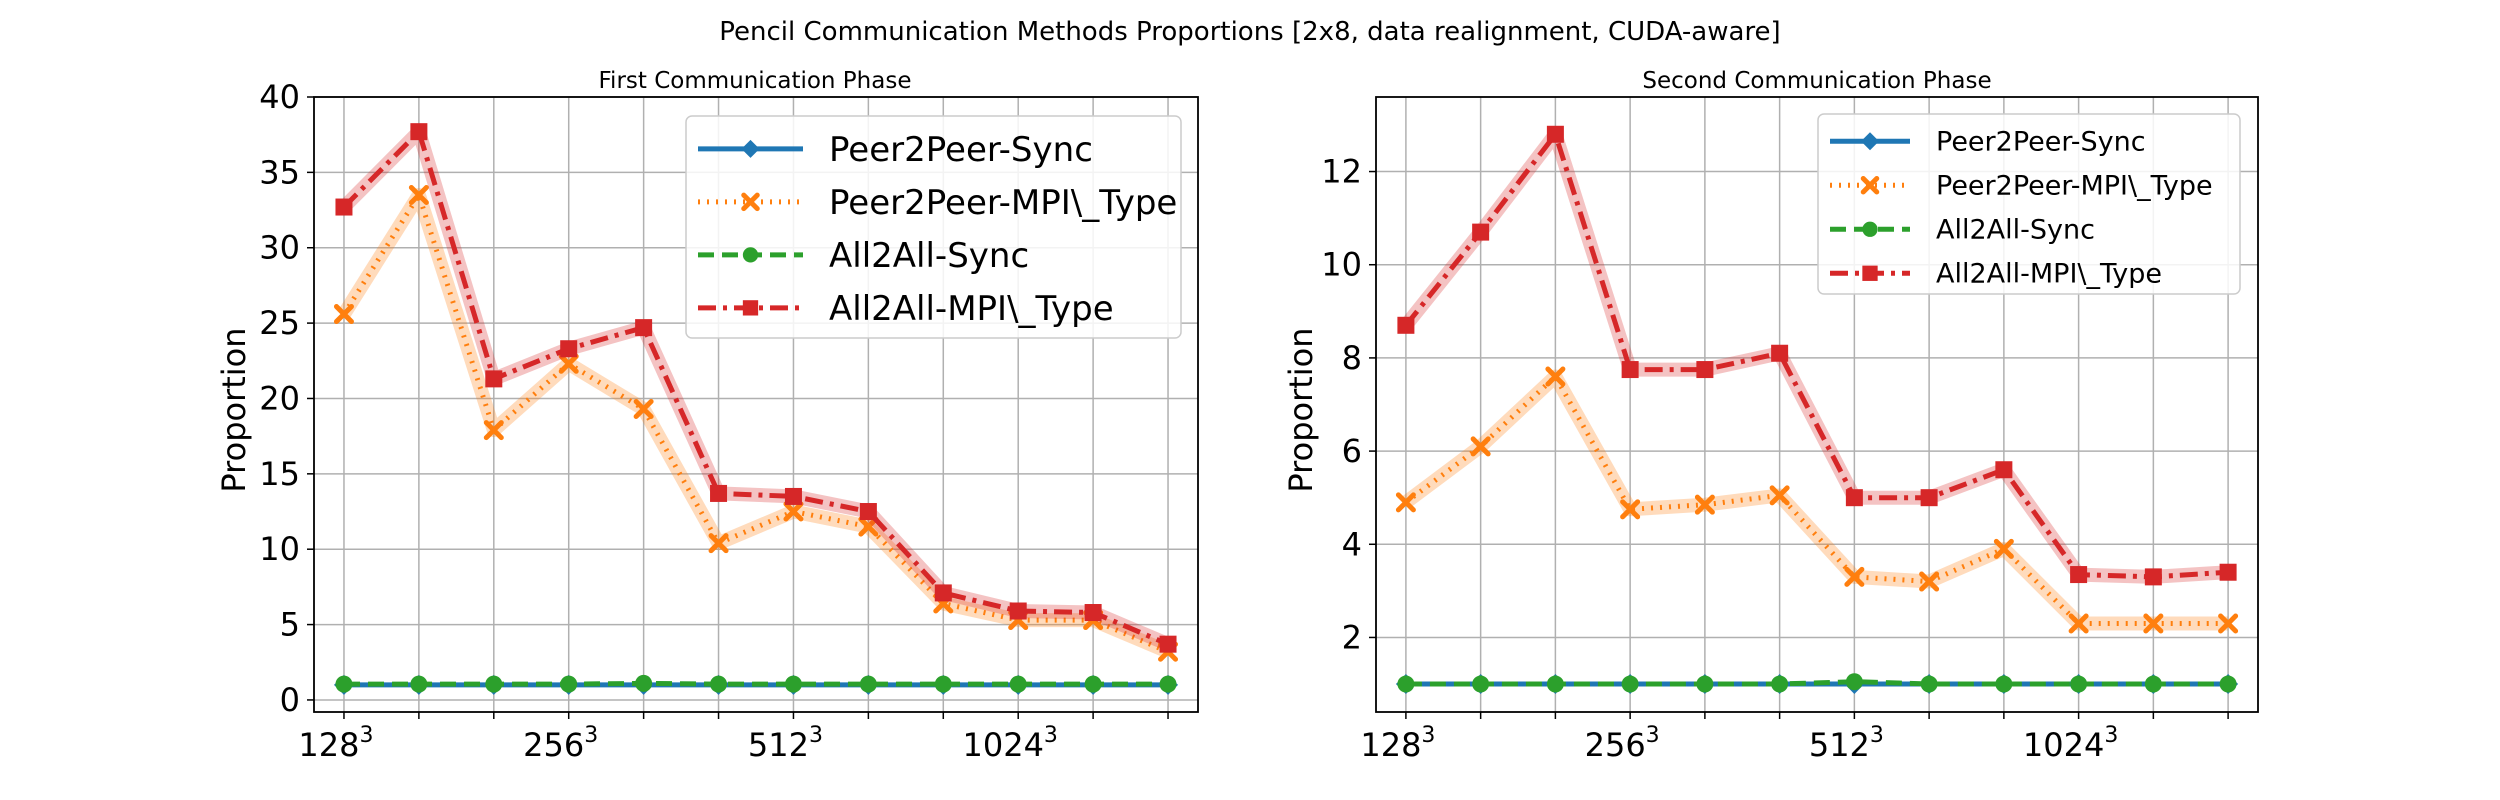 The image size is (2500, 800). I want to click on y-tick-label: 35, so click(279, 172).